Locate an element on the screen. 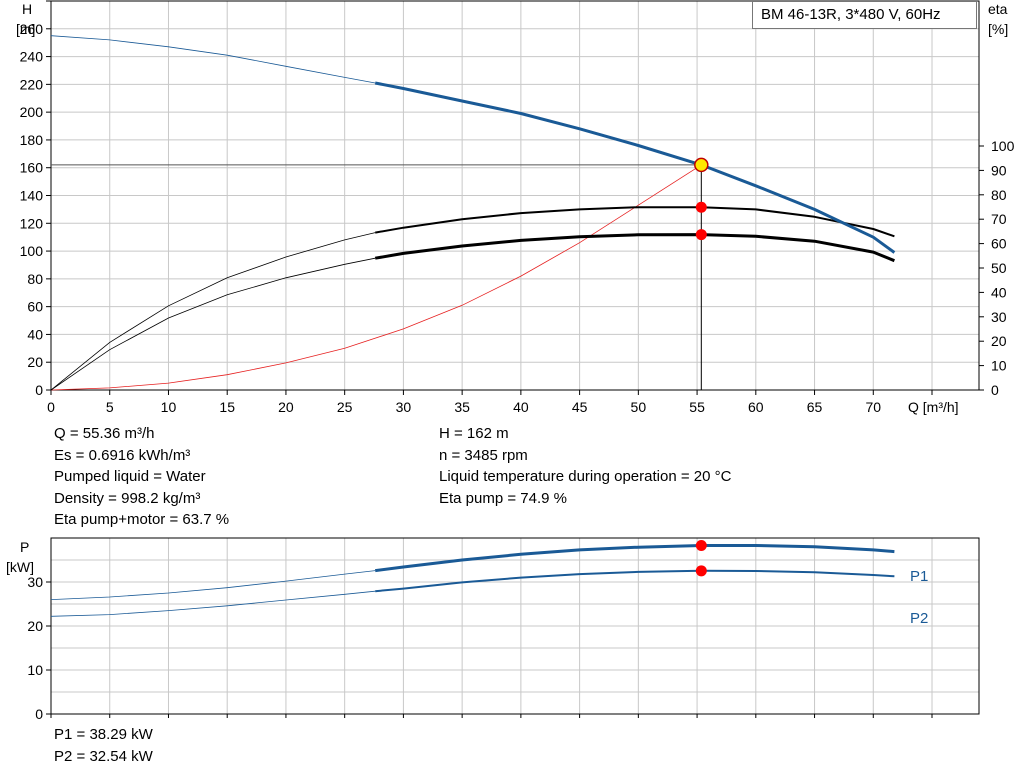 This screenshot has height=781, width=1024. info-liquid: Pumped liquid = Water is located at coordinates (130, 476).